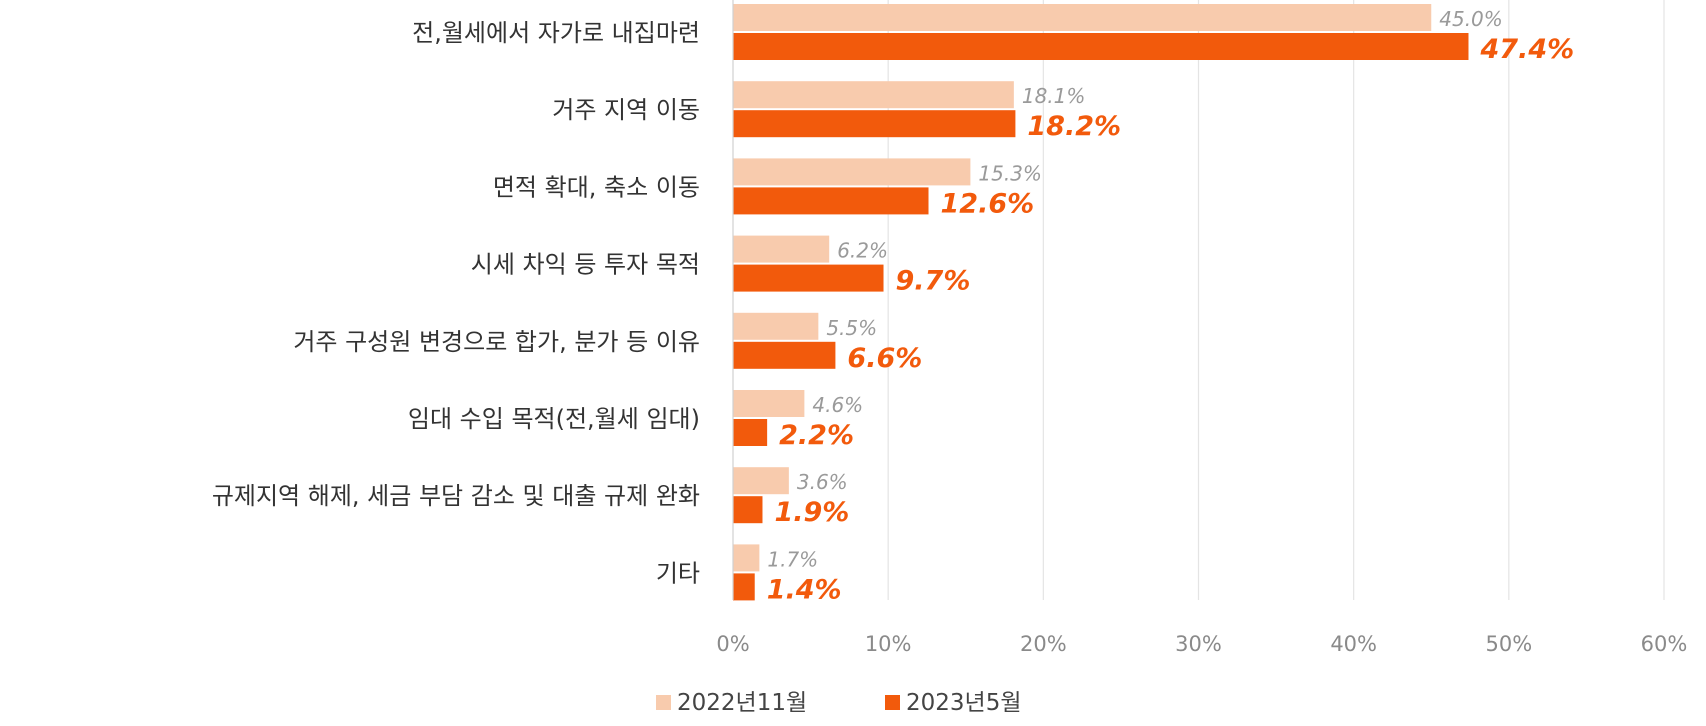 Image resolution: width=1706 pixels, height=726 pixels. What do you see at coordinates (1010, 173) in the screenshot?
I see `data-label-2022-11: 15.3%` at bounding box center [1010, 173].